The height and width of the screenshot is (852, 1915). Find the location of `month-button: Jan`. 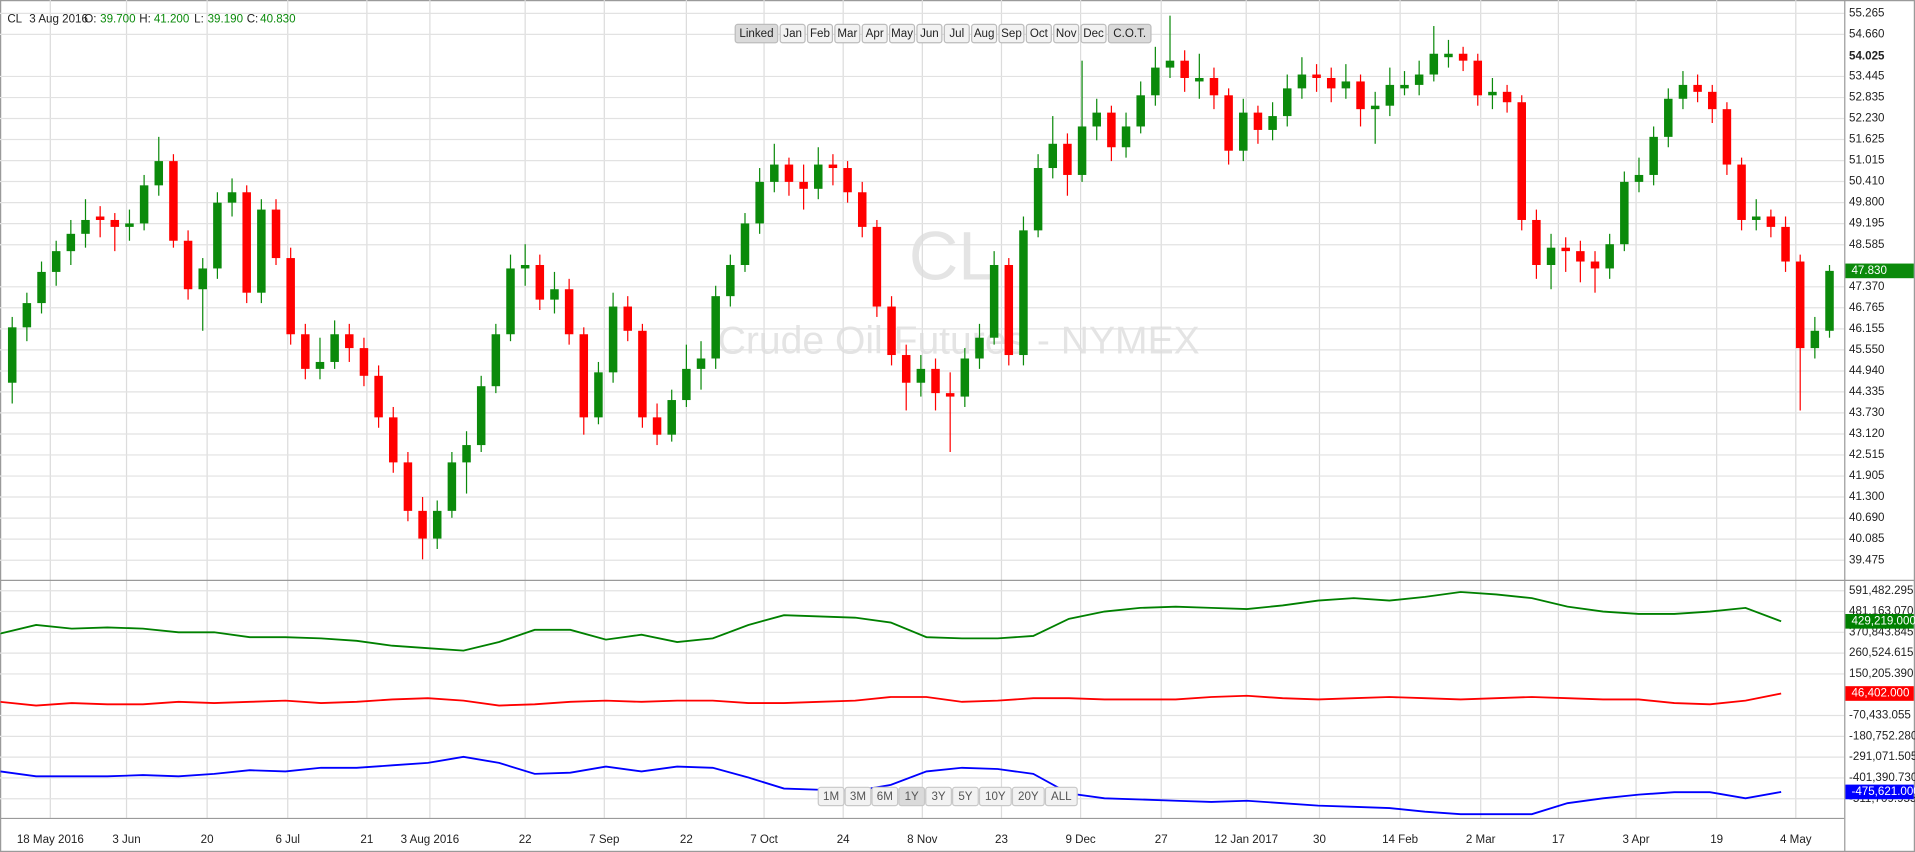

month-button: Jan is located at coordinates (792, 33).